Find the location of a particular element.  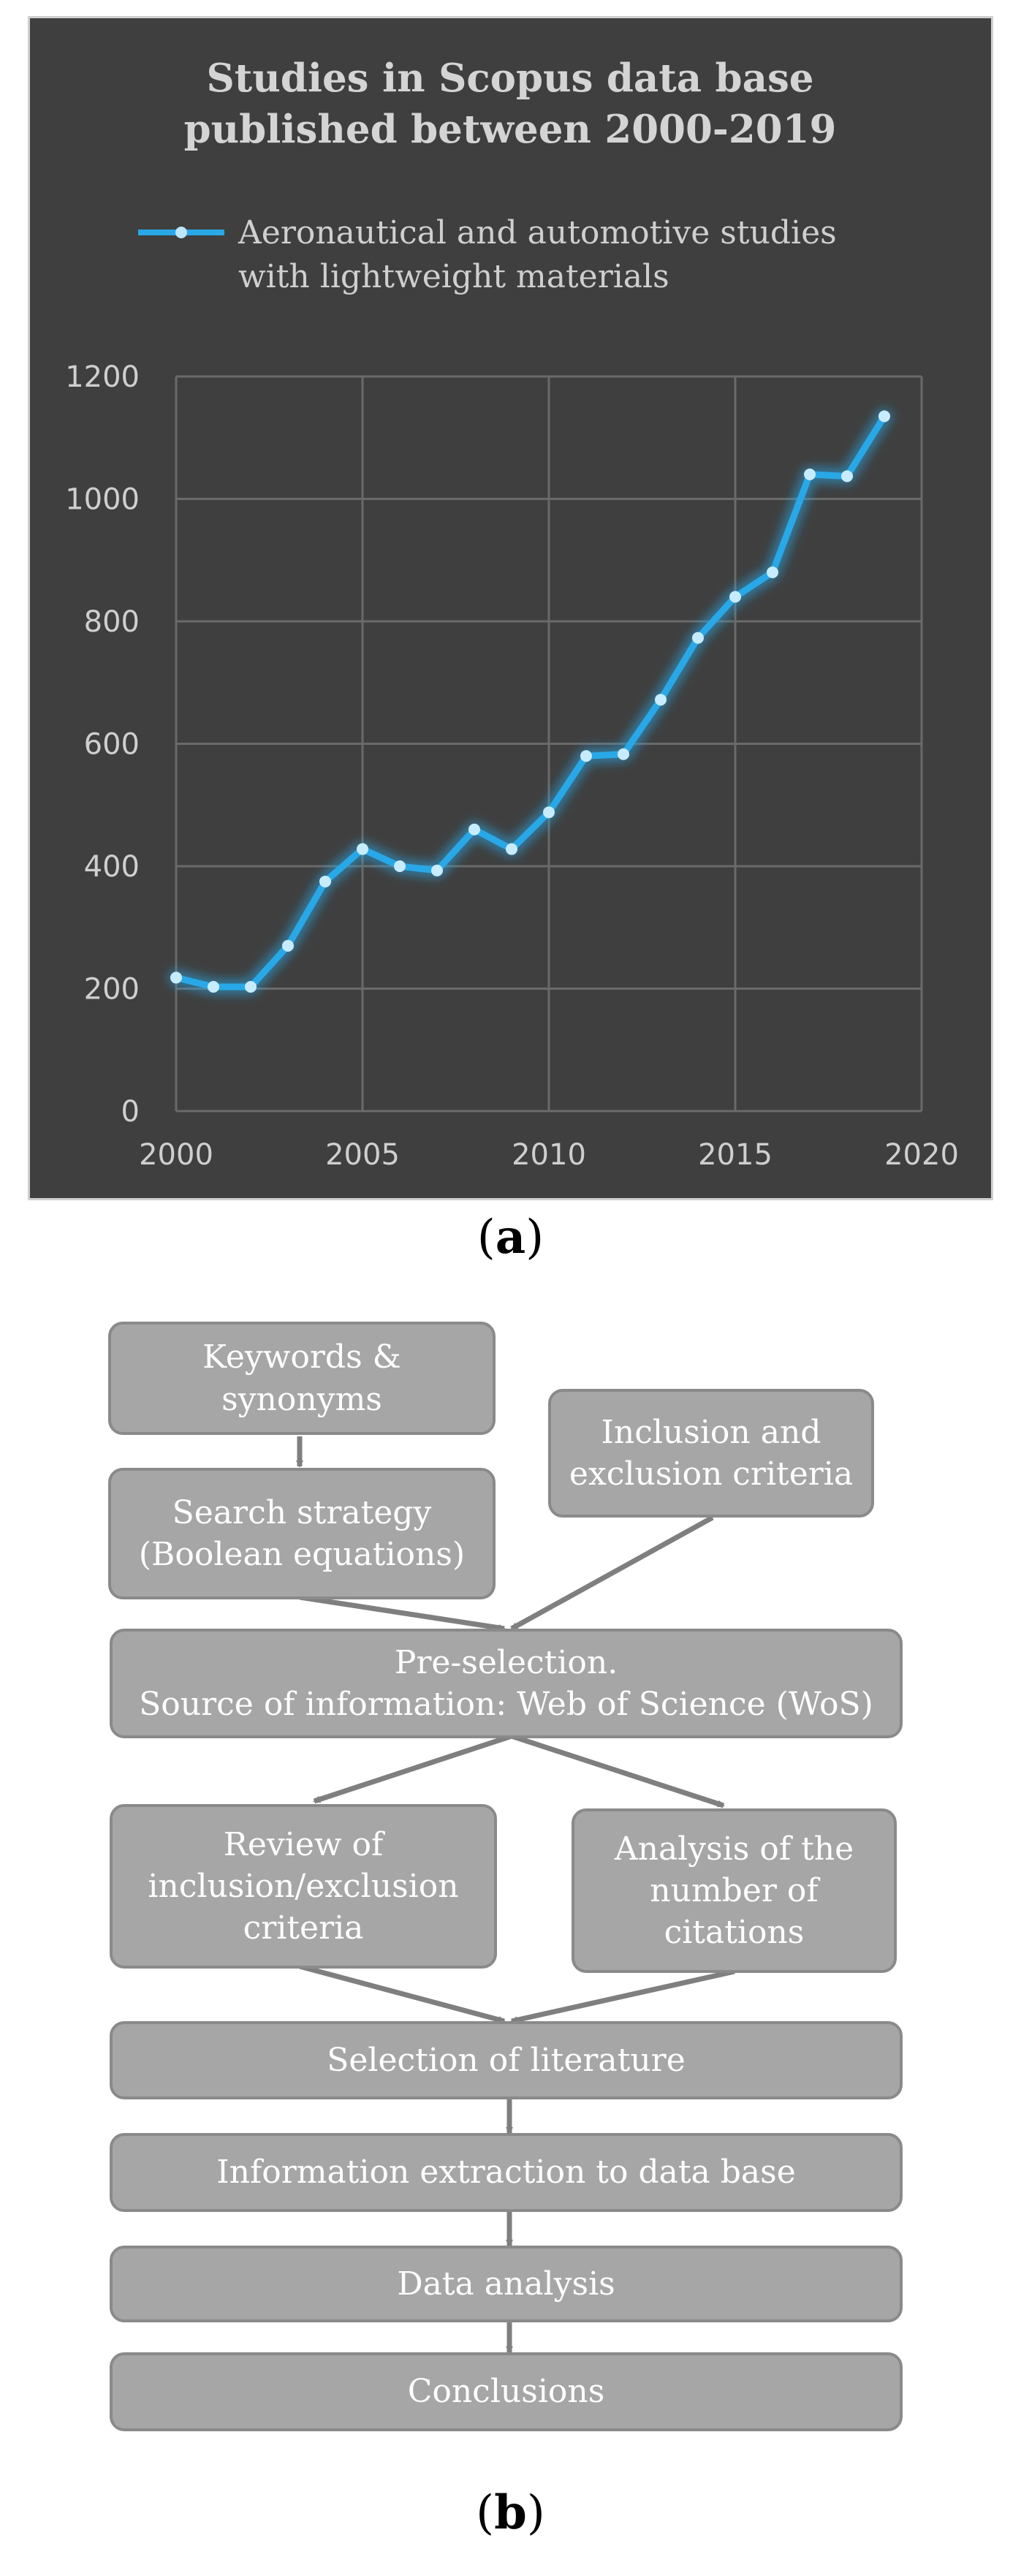

y-tick-label-400: 400 is located at coordinates (112, 867).